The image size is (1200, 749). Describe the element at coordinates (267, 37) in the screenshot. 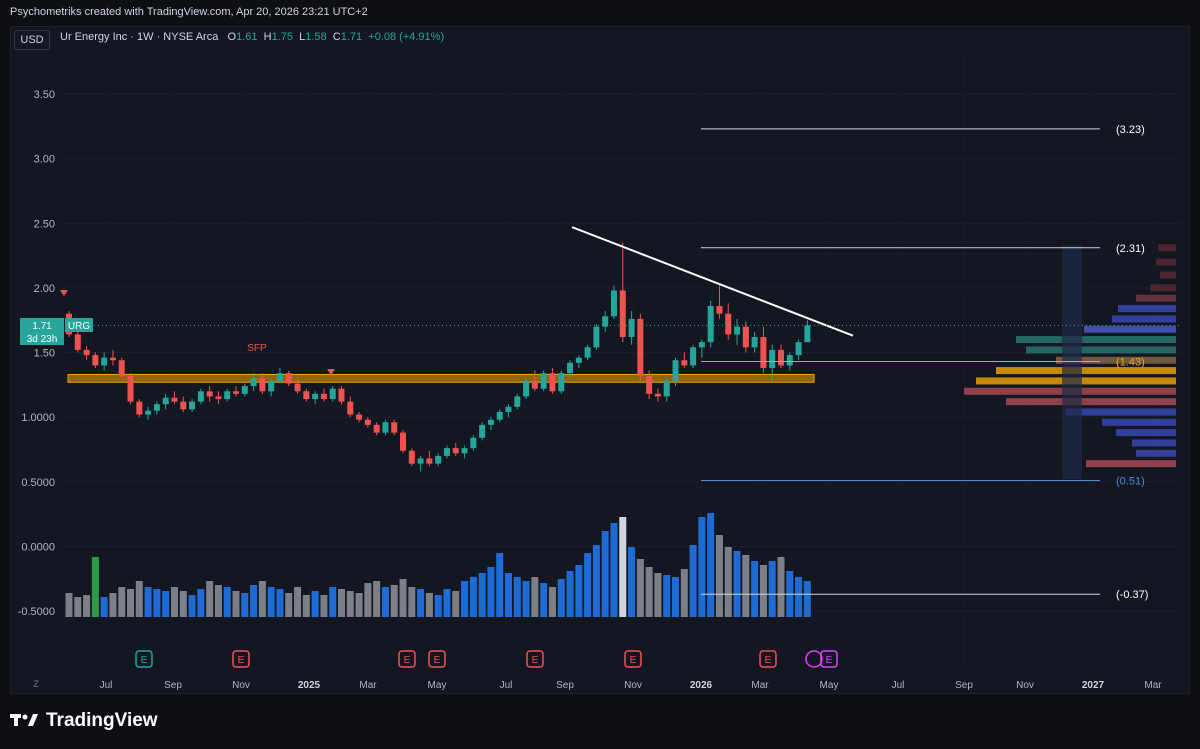

I see `high-label: H` at that location.